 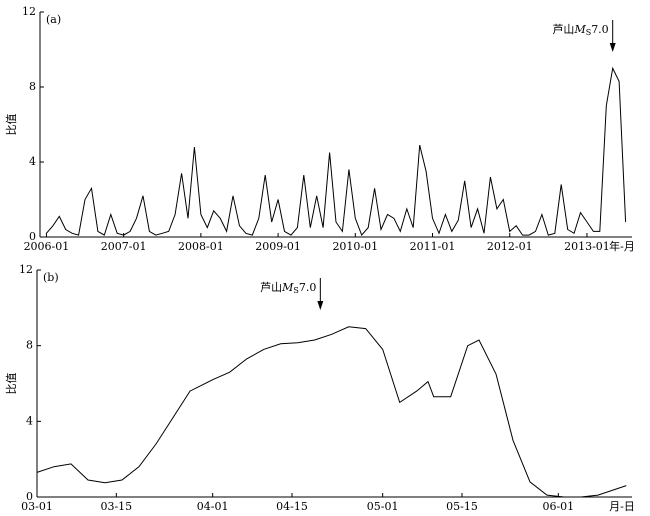 I want to click on x-tick-label: 2012-01, so click(x=510, y=246).